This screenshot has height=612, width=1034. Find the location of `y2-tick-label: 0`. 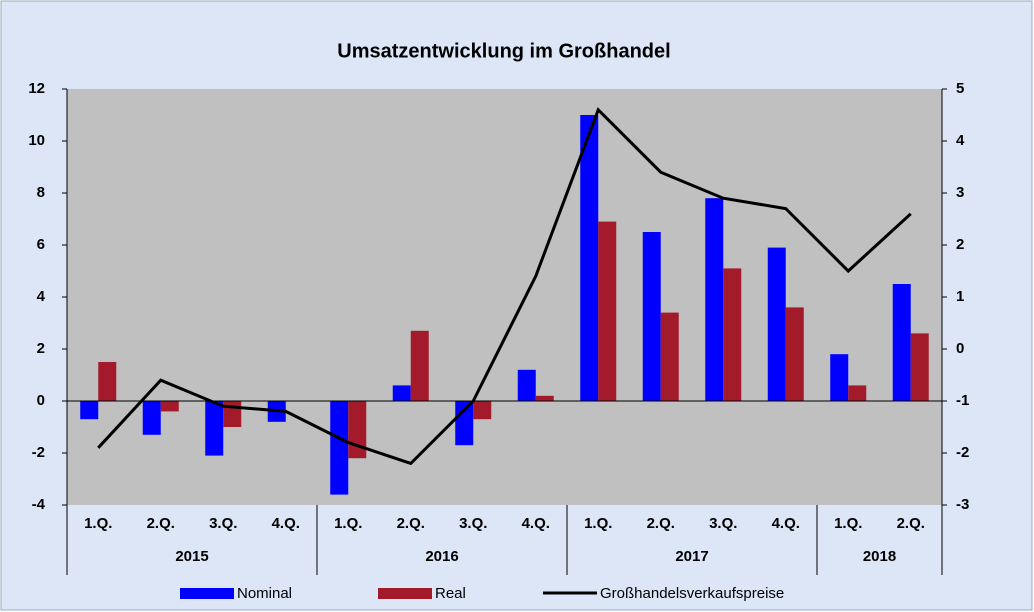

y2-tick-label: 0 is located at coordinates (960, 348).